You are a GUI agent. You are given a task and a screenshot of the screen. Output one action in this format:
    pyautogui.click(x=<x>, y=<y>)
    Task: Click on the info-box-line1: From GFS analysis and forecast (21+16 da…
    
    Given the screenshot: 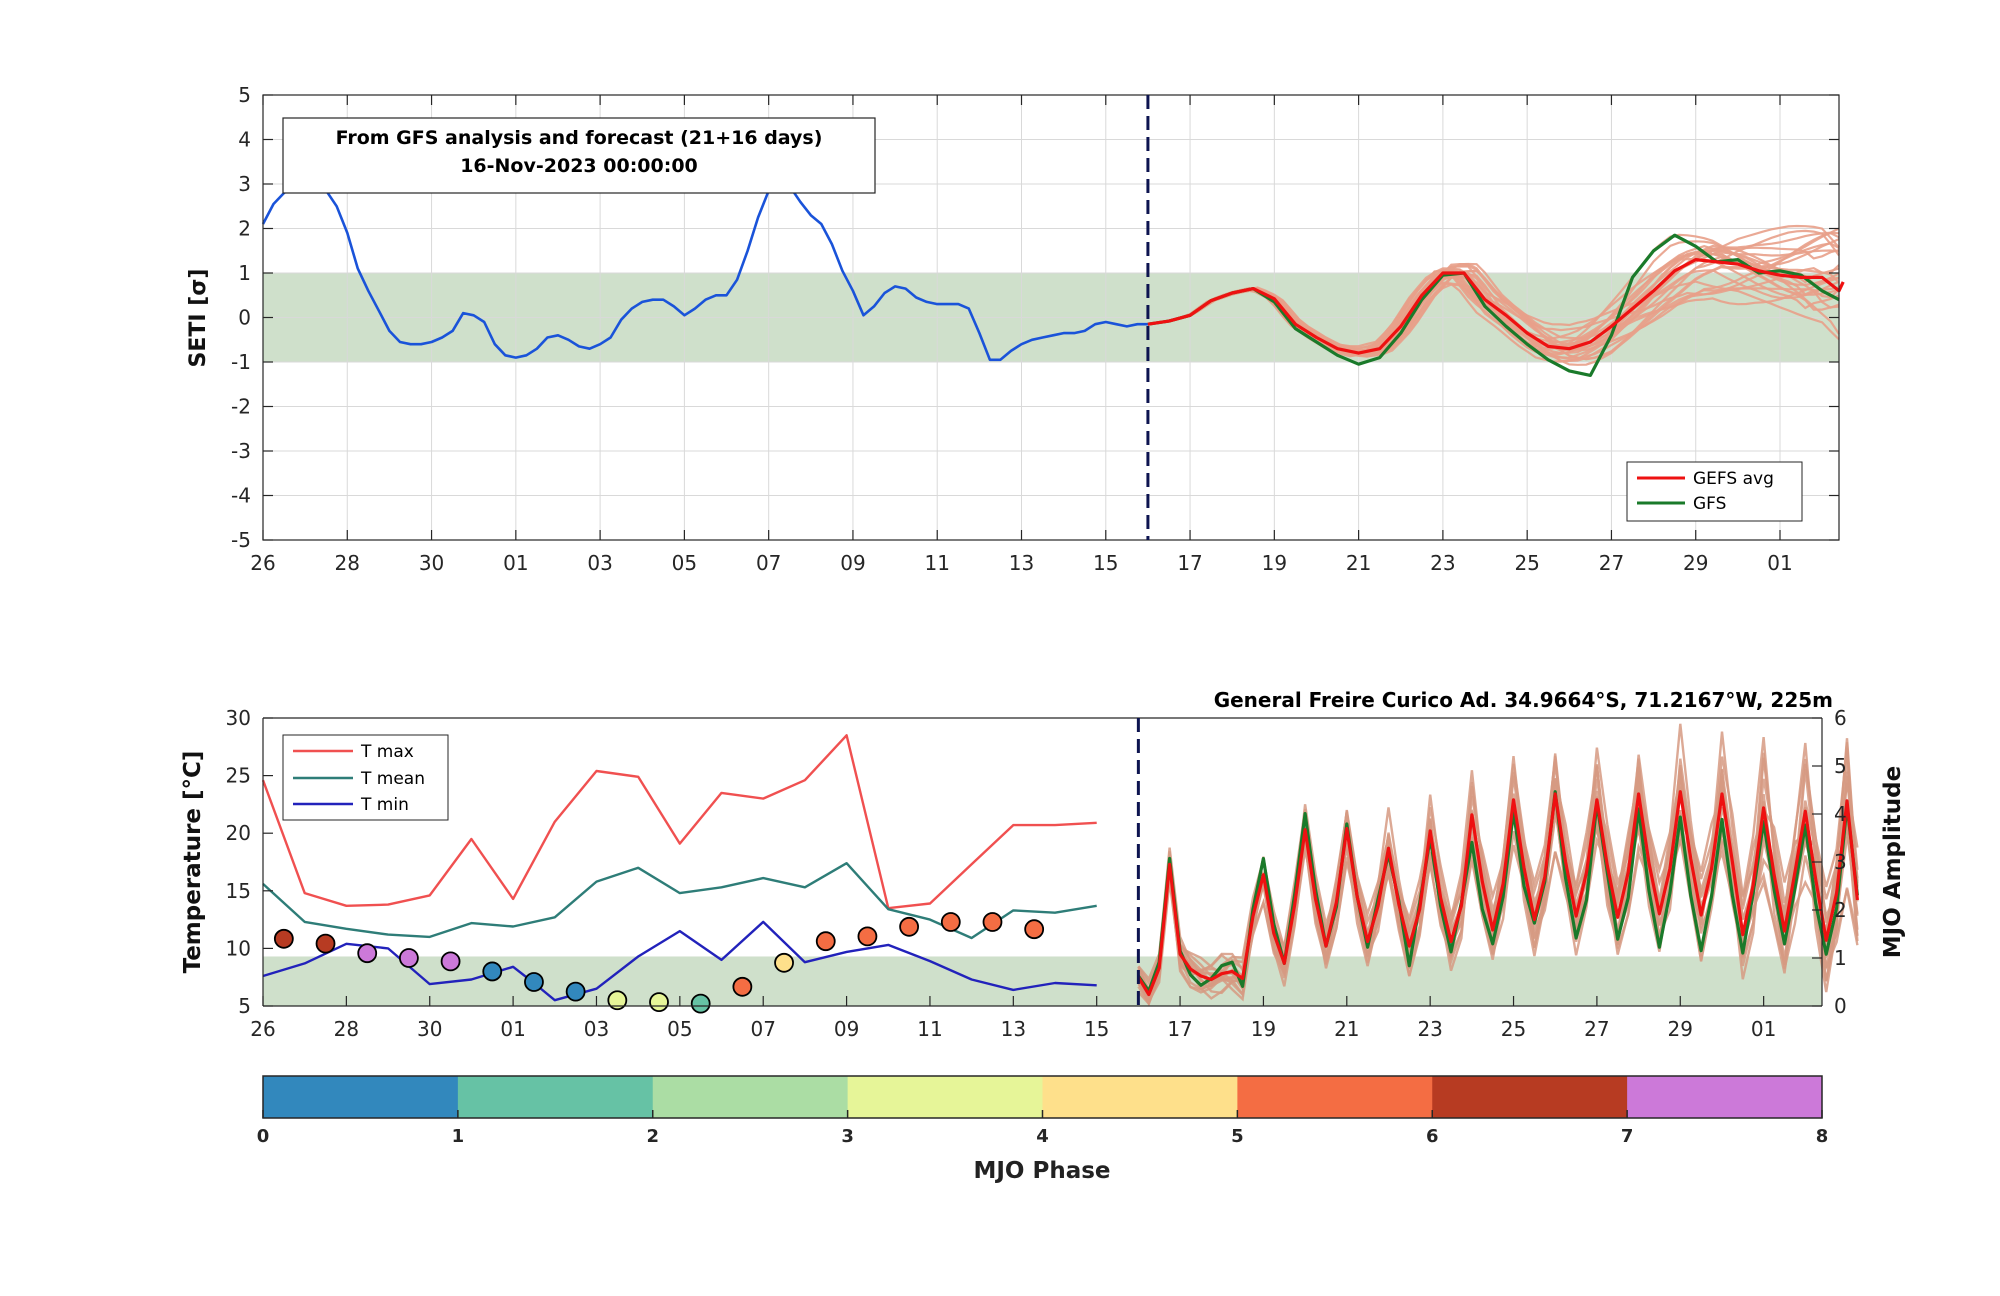 What is the action you would take?
    pyautogui.click(x=579, y=138)
    